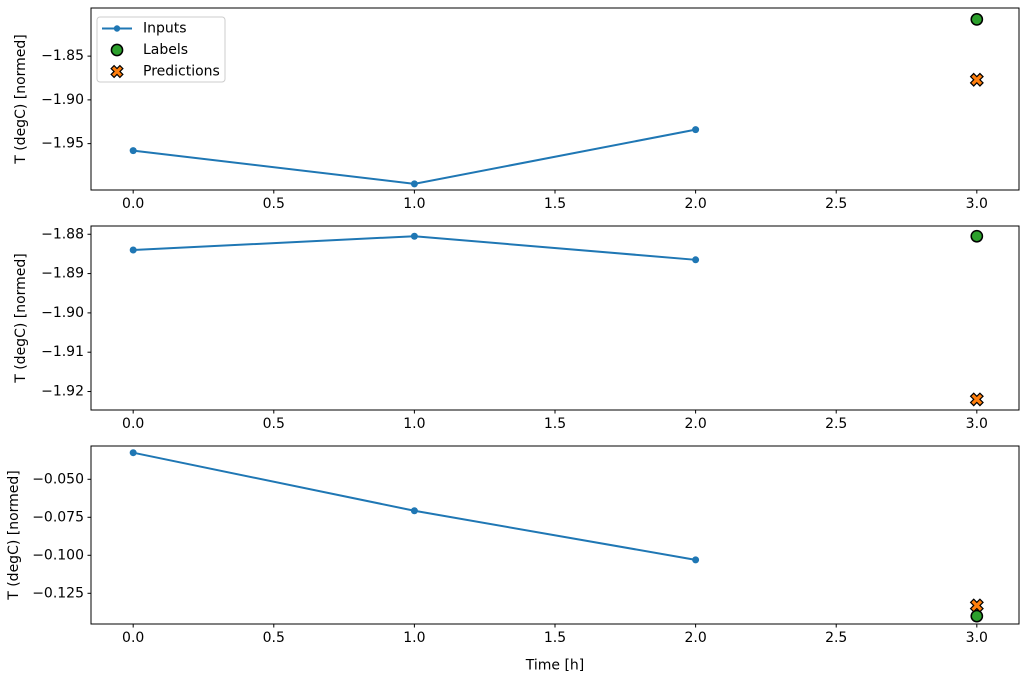 The image size is (1030, 679). I want to click on legend-entry-labels: Labels, so click(149, 50).